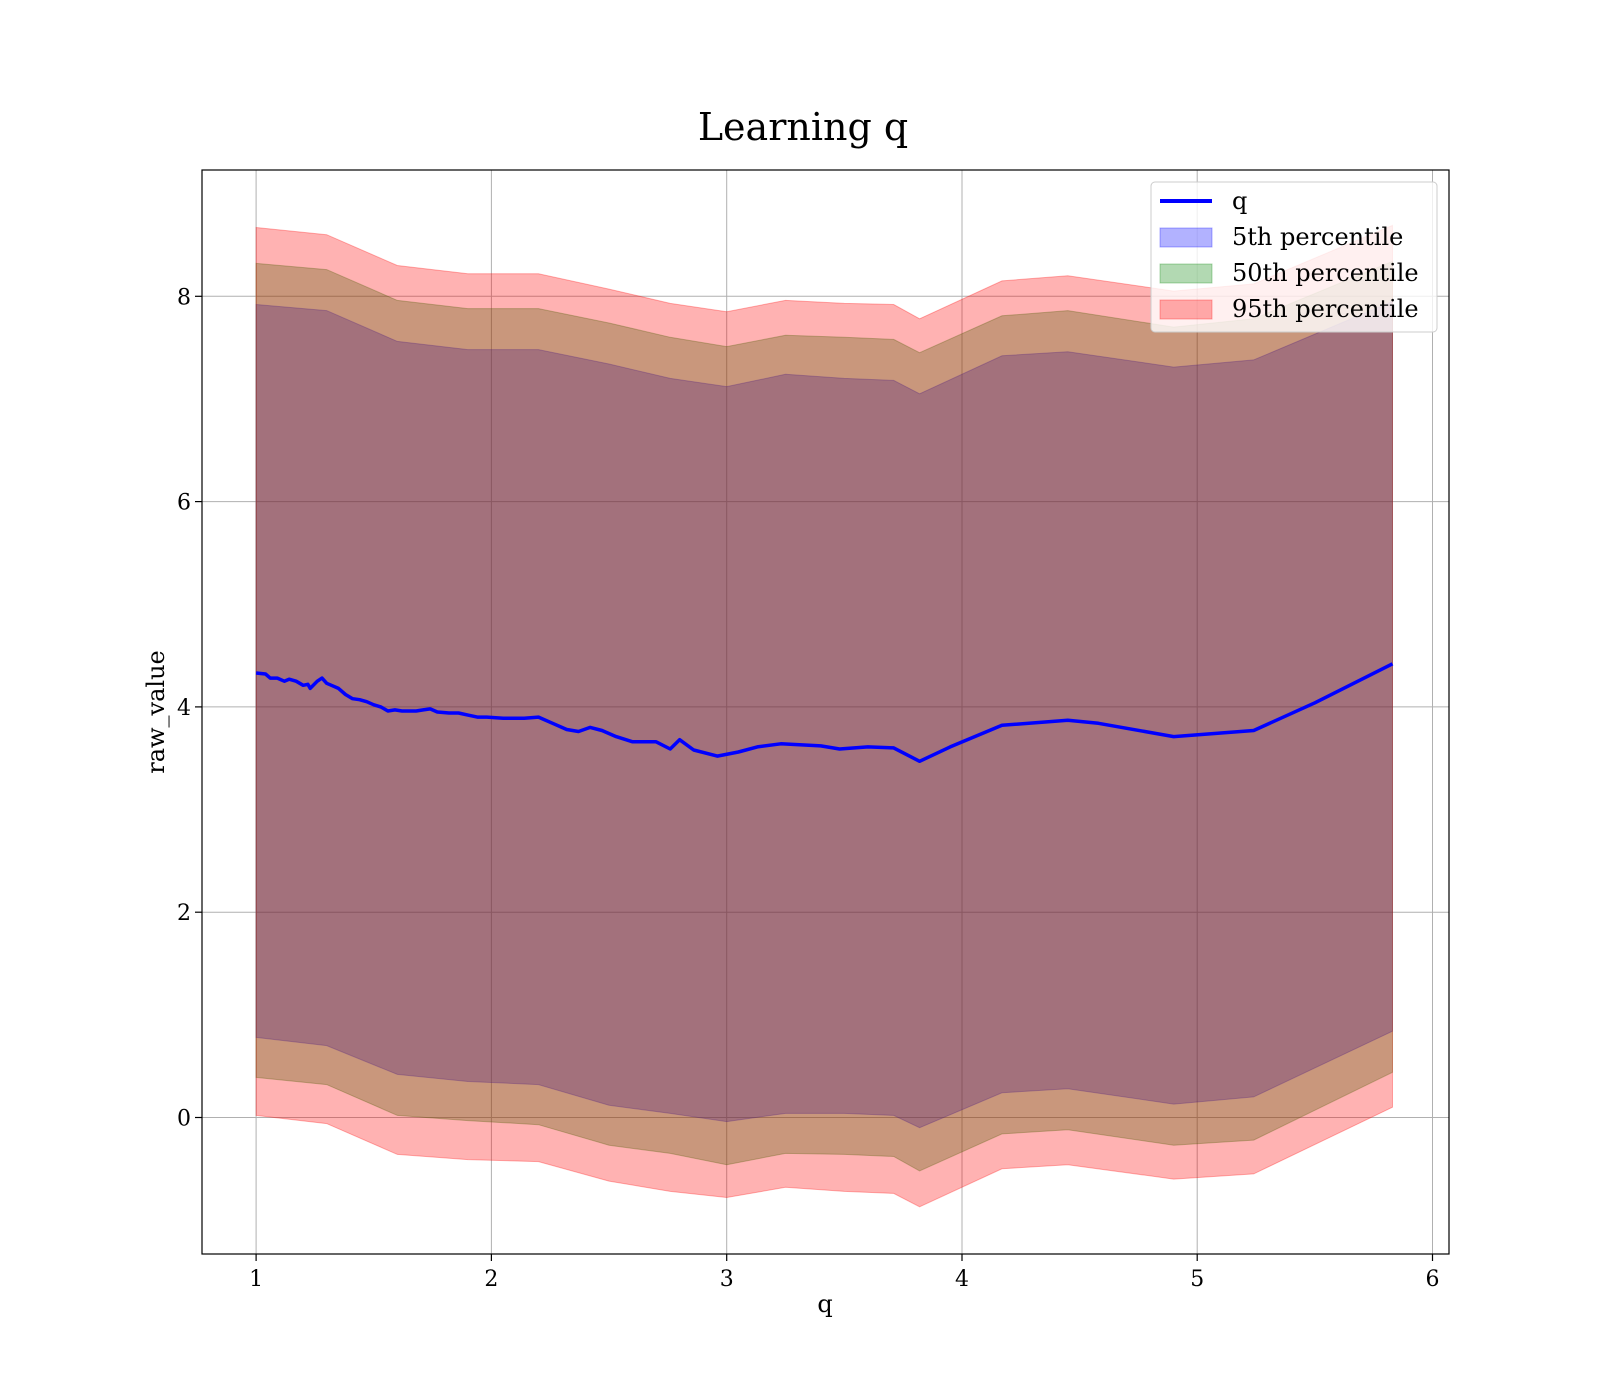  What do you see at coordinates (256, 1279) in the screenshot?
I see `x-tick-label: 1` at bounding box center [256, 1279].